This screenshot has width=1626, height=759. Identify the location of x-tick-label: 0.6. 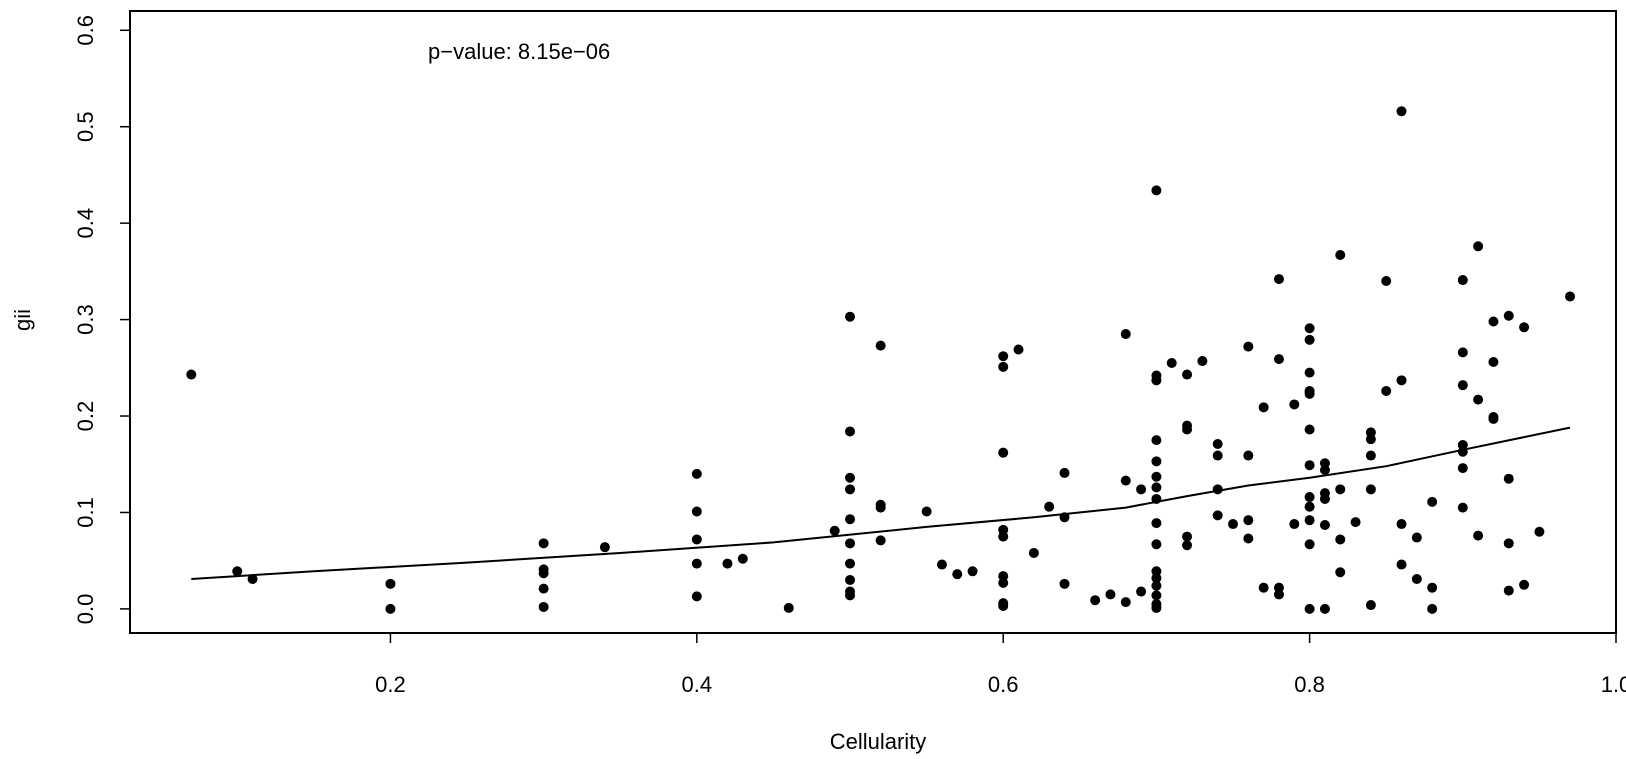
(1003, 684).